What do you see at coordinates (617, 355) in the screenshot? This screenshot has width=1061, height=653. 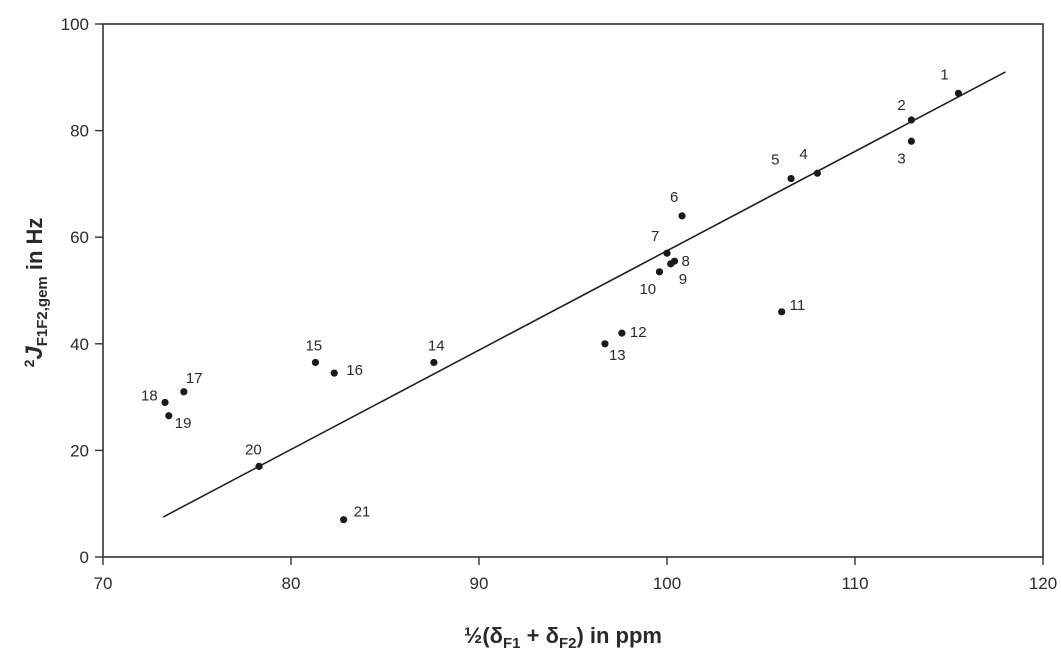 I see `point-label-13: 13` at bounding box center [617, 355].